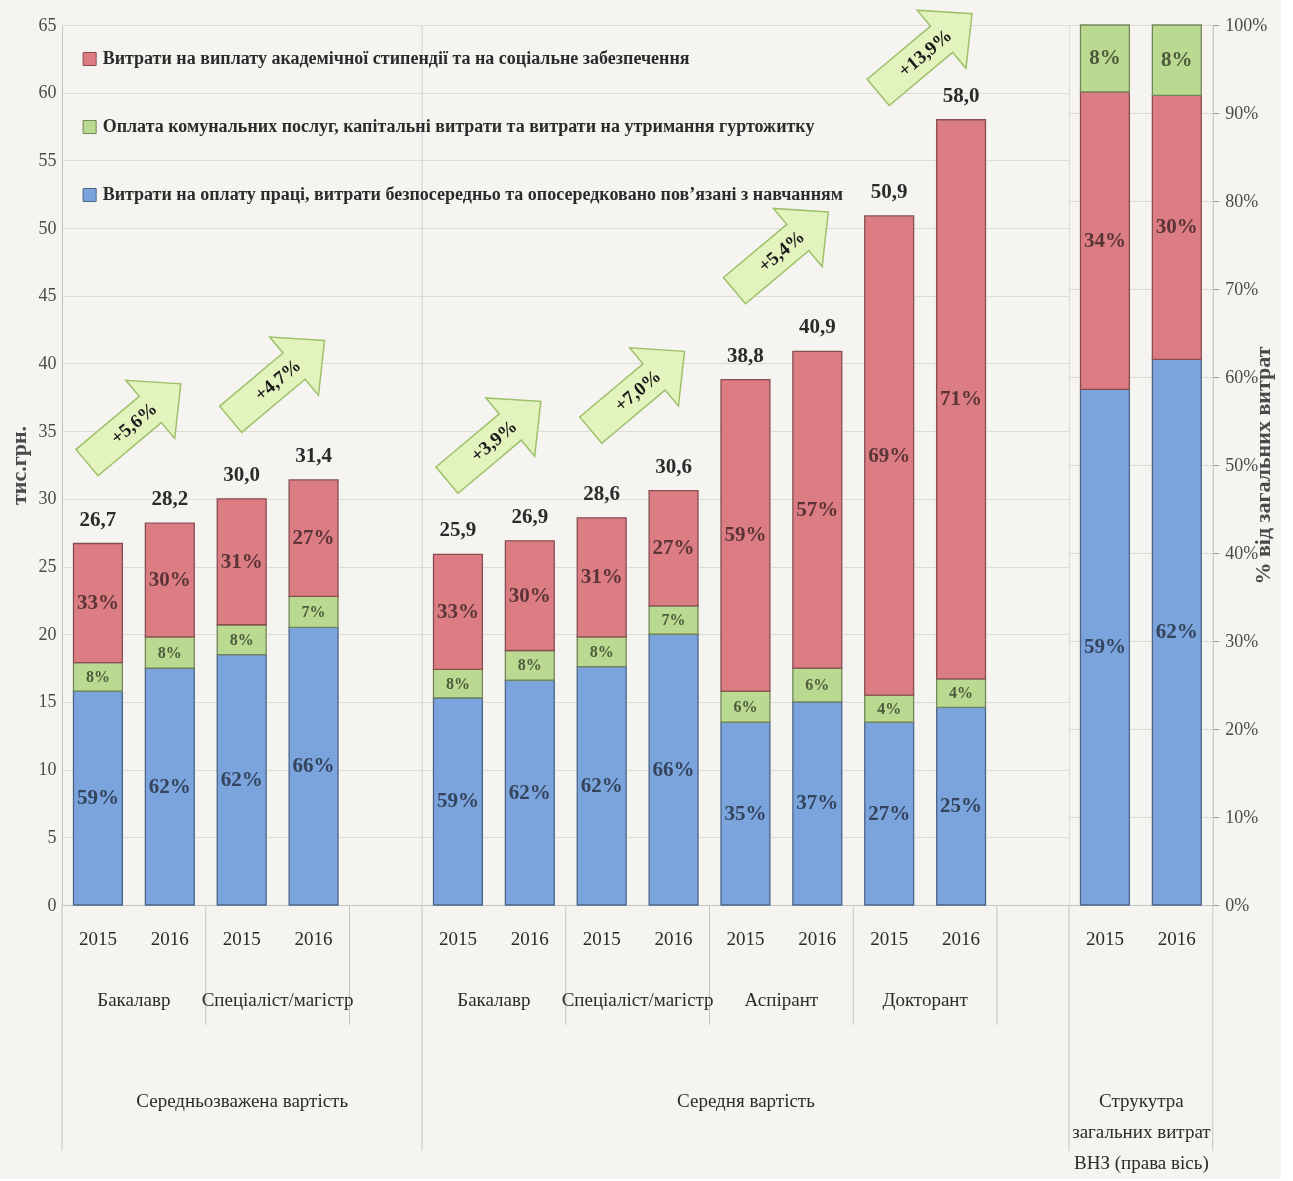  I want to click on annotation: 57%, so click(817, 508).